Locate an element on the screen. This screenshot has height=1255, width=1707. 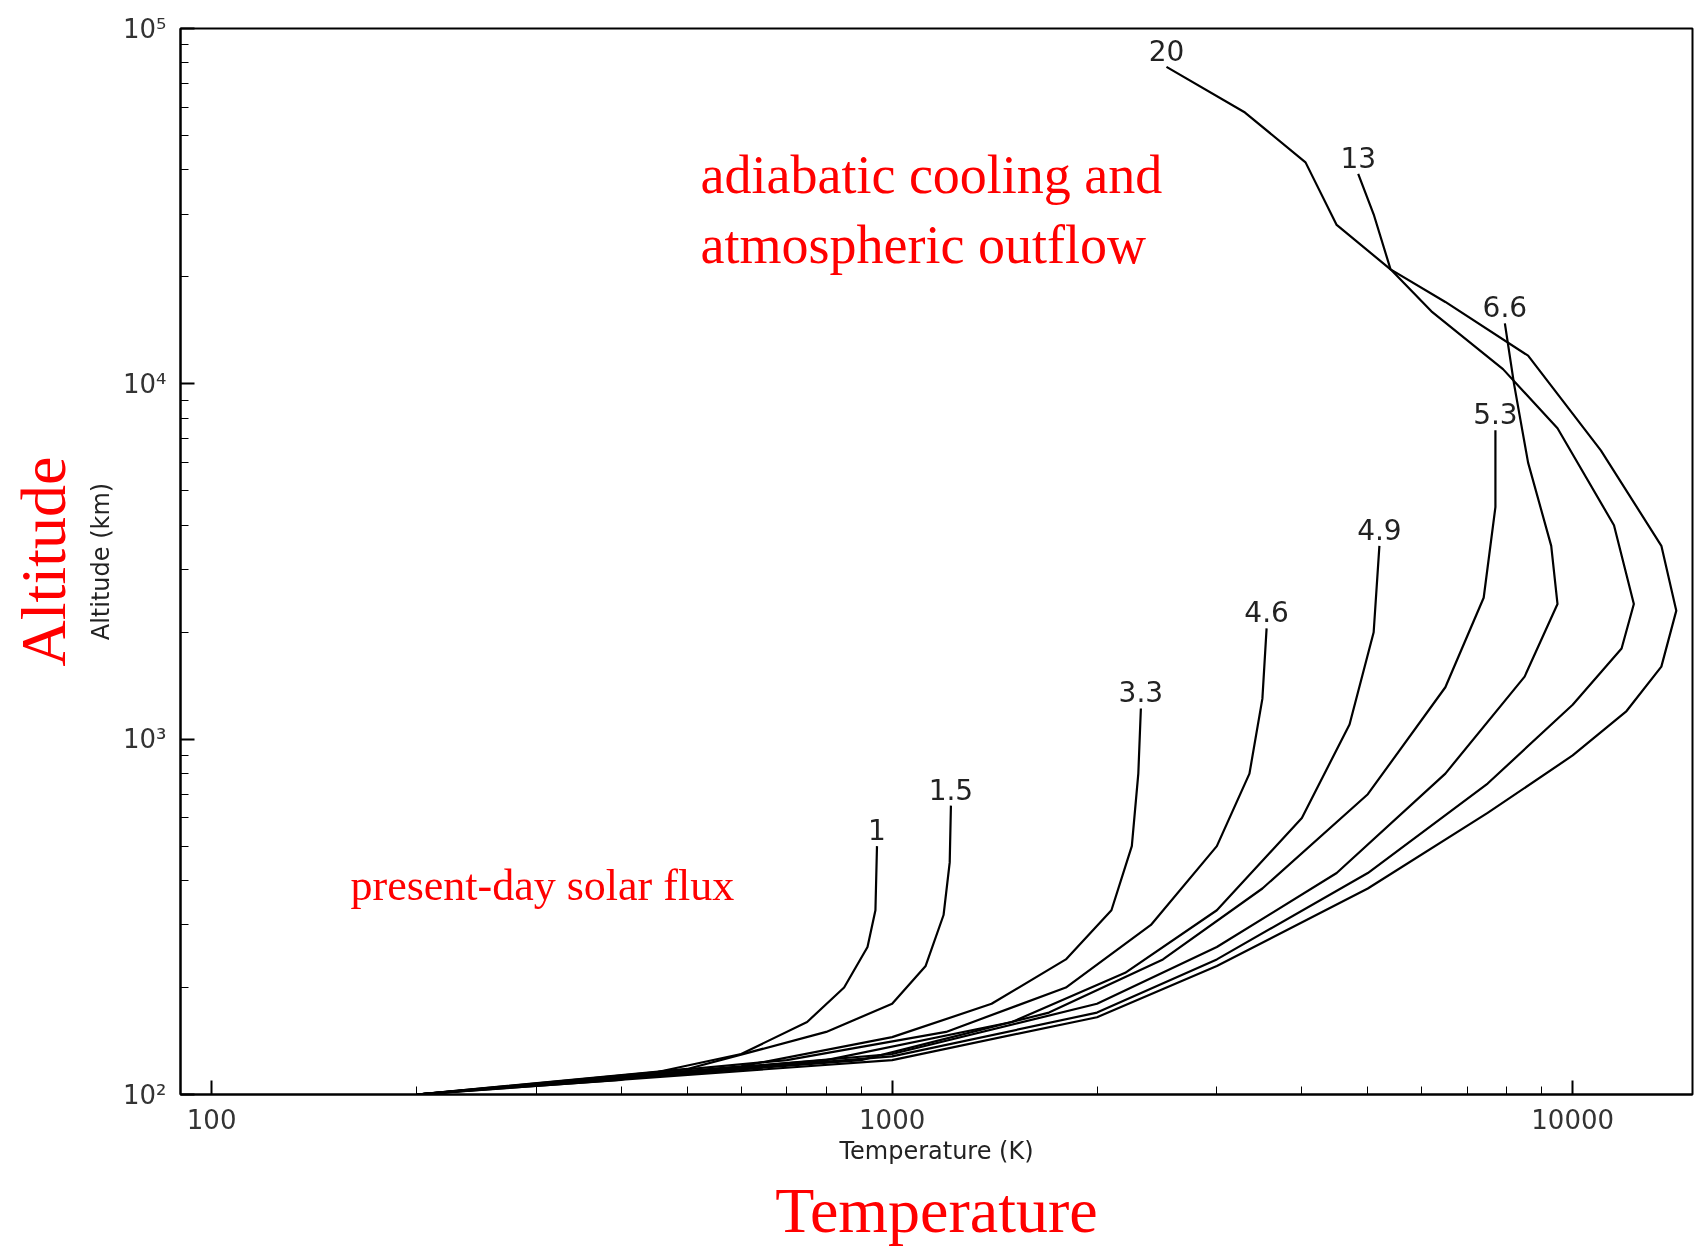
series-label: 6.6 is located at coordinates (1505, 308).